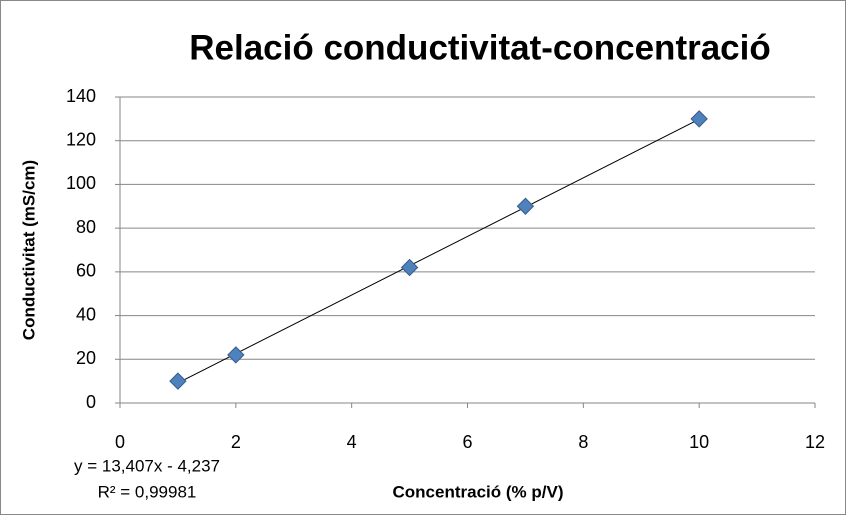 Image resolution: width=846 pixels, height=515 pixels. What do you see at coordinates (86, 314) in the screenshot?
I see `y-tick-label: 40` at bounding box center [86, 314].